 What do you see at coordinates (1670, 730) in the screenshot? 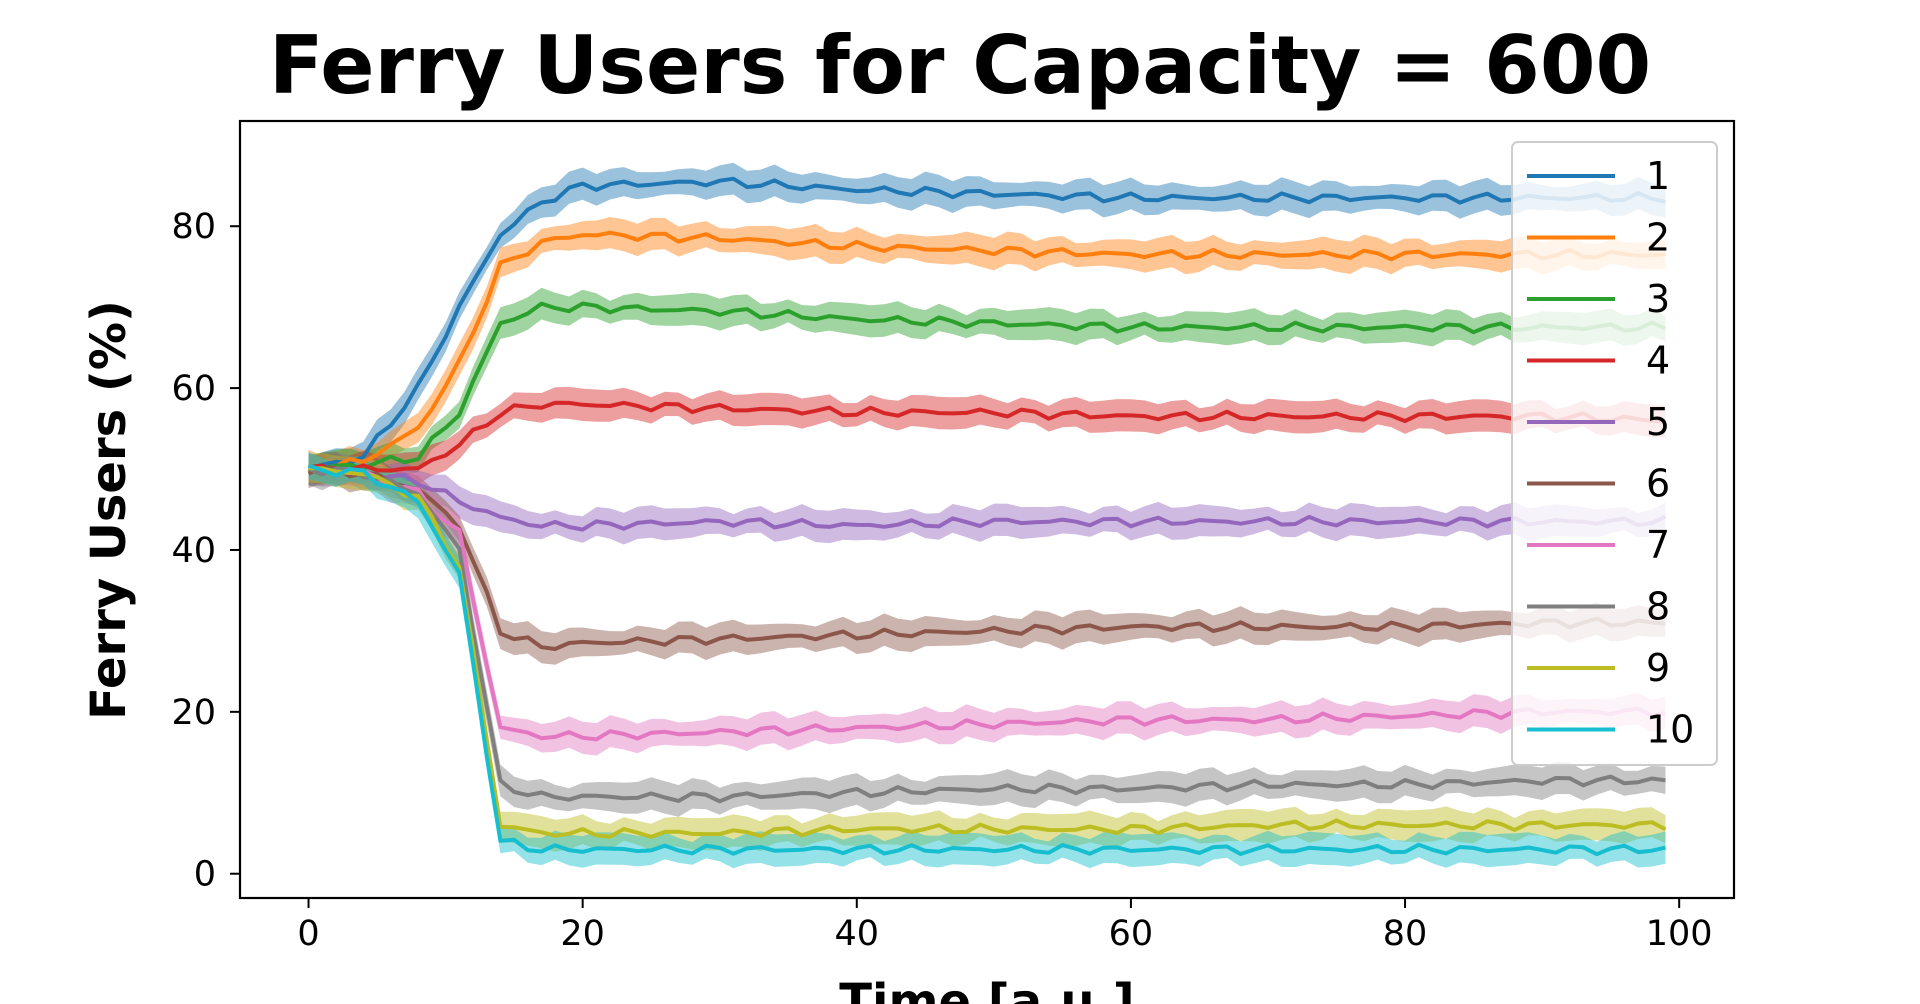
I see `legend-label: 10` at bounding box center [1670, 730].